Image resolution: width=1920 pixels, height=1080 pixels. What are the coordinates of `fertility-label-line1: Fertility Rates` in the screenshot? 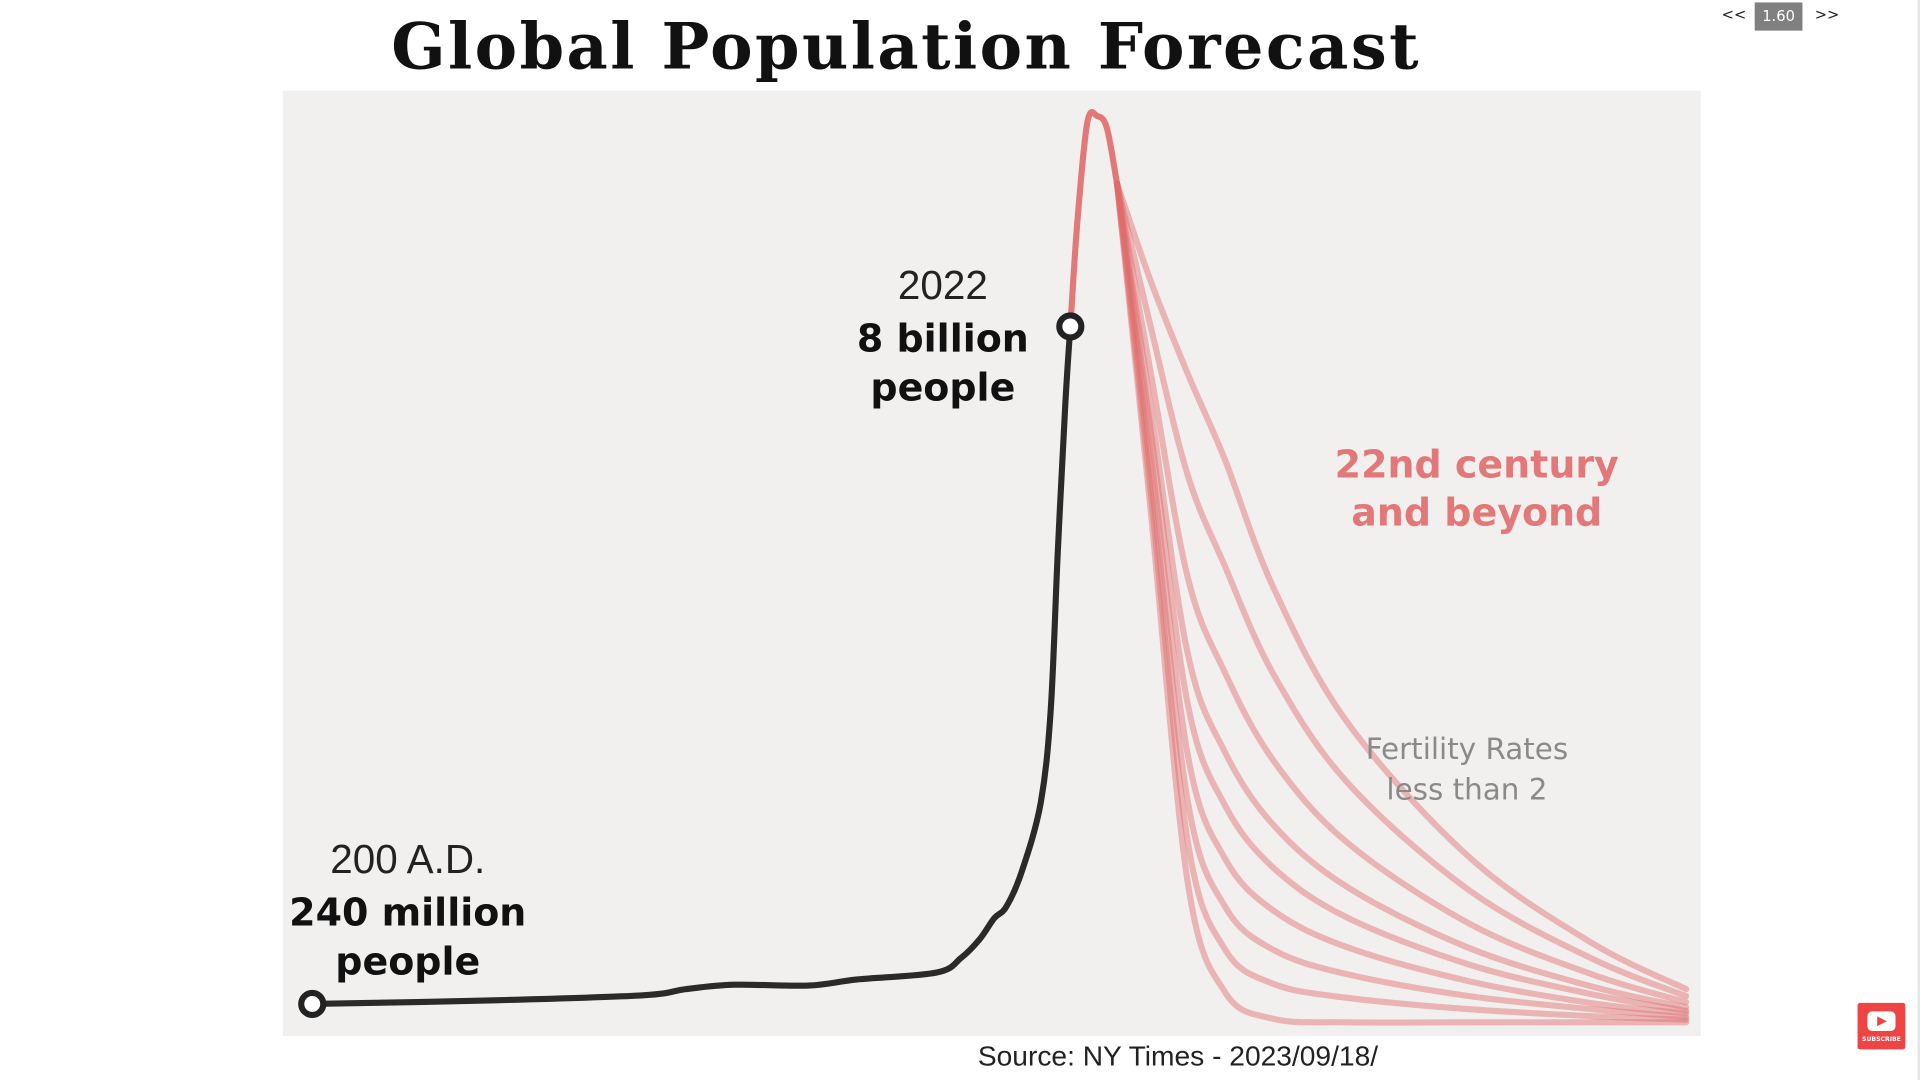 It's located at (1467, 749).